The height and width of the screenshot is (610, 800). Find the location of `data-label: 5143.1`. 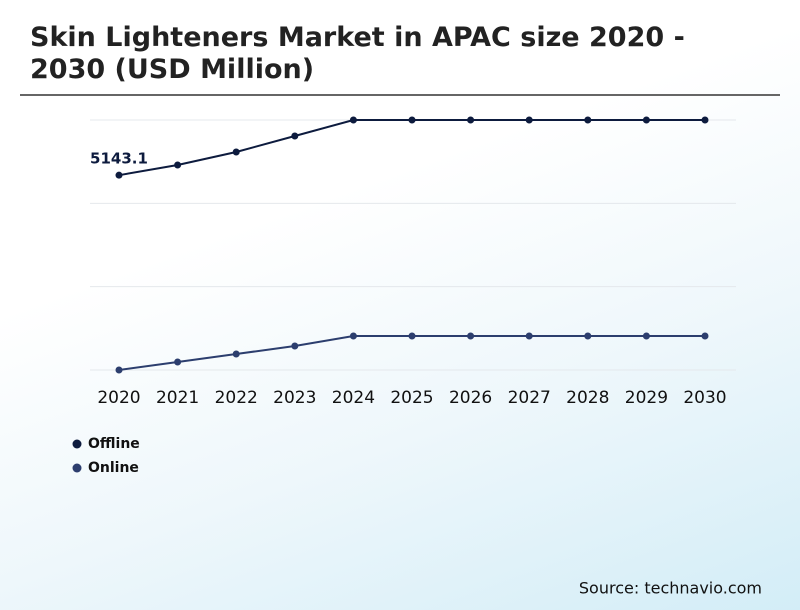

data-label: 5143.1 is located at coordinates (119, 159).